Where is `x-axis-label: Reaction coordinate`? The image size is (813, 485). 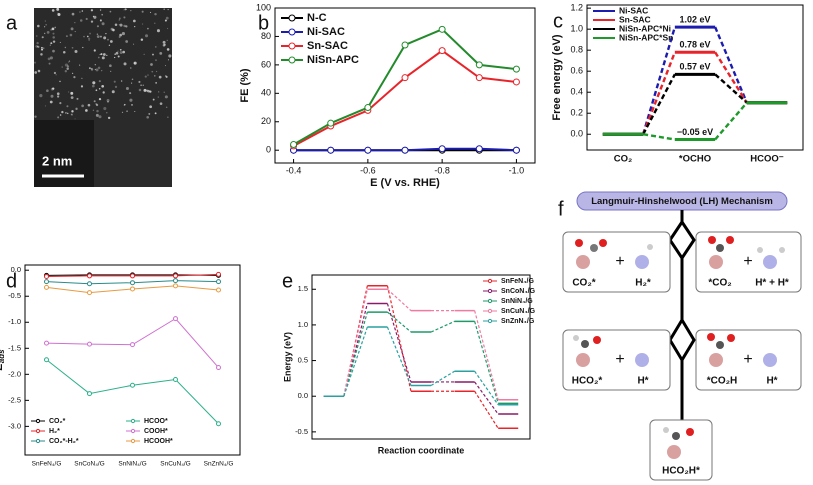
x-axis-label: Reaction coordinate is located at coordinates (421, 450).